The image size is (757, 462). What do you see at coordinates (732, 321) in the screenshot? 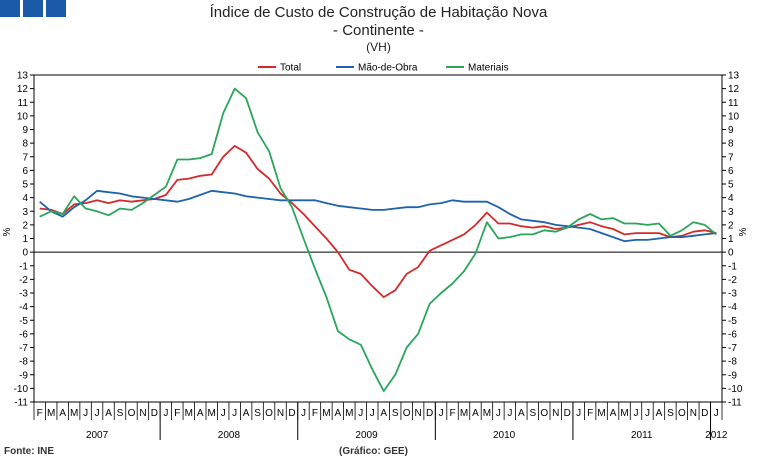
I see `y-tick-label-right: -5` at bounding box center [732, 321].